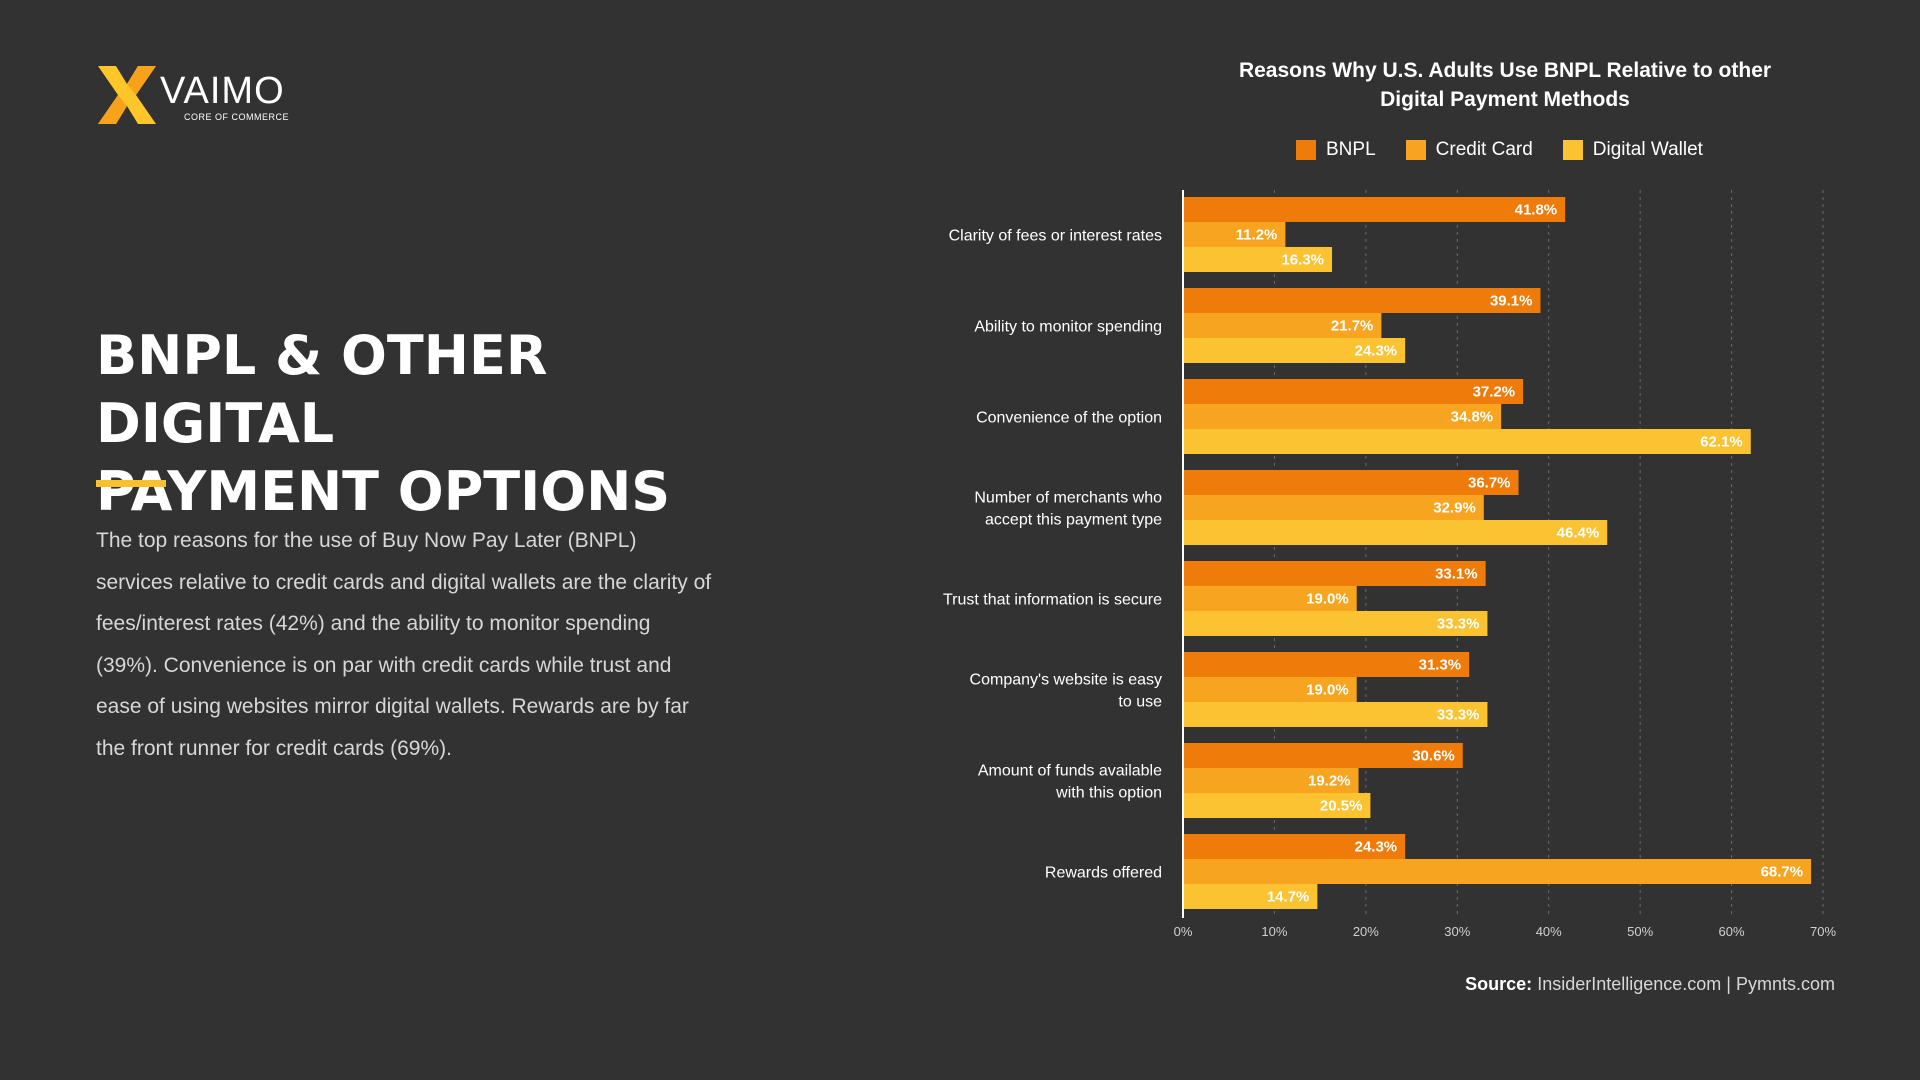 Image resolution: width=1920 pixels, height=1080 pixels. I want to click on legend-item-bnpl: BNPL, so click(1336, 150).